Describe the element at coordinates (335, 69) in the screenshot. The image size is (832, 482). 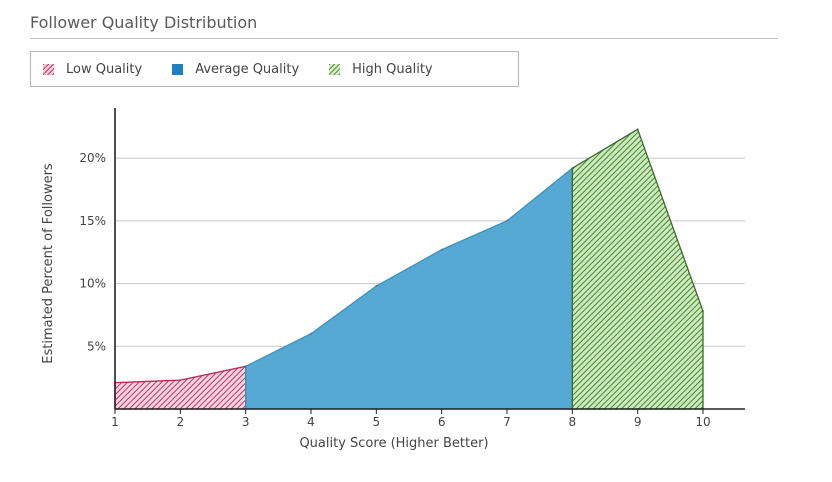
I see `high-quality-swatch-icon` at that location.